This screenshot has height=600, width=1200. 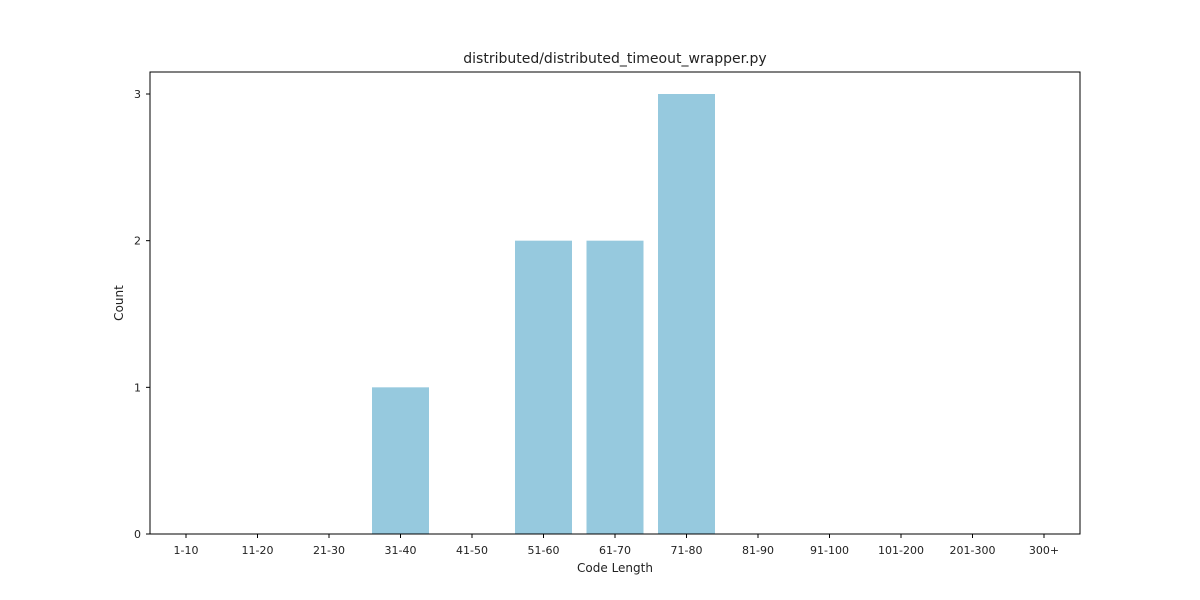 What do you see at coordinates (472, 550) in the screenshot?
I see `x-tick-label: 41-50` at bounding box center [472, 550].